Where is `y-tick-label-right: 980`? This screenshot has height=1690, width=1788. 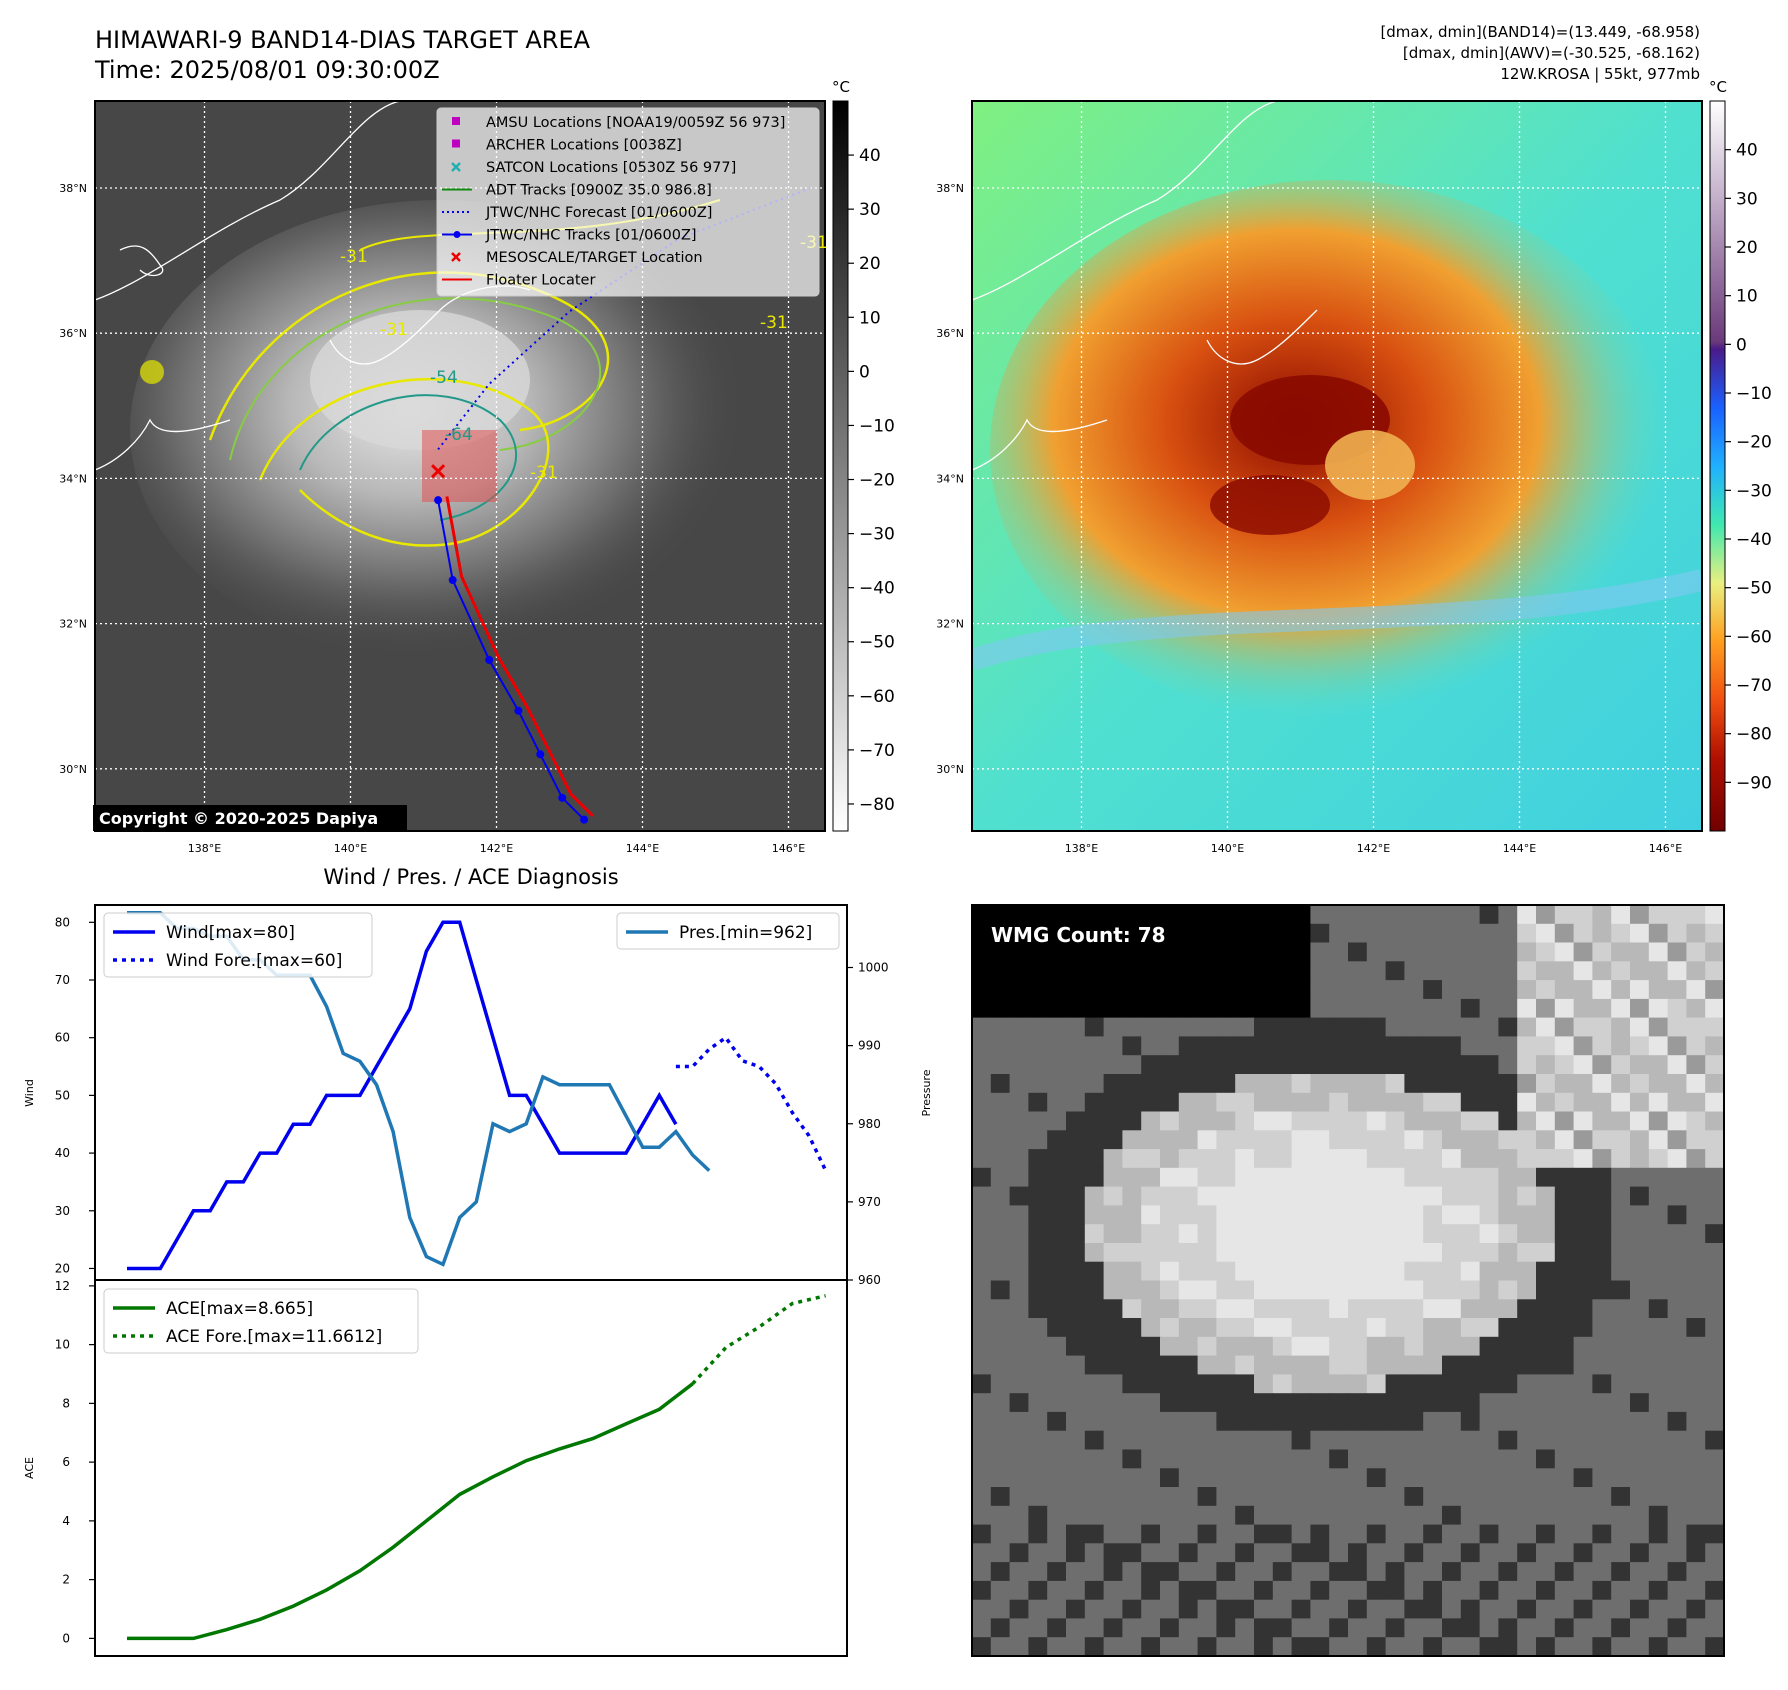
y-tick-label-right: 980 is located at coordinates (869, 1124).